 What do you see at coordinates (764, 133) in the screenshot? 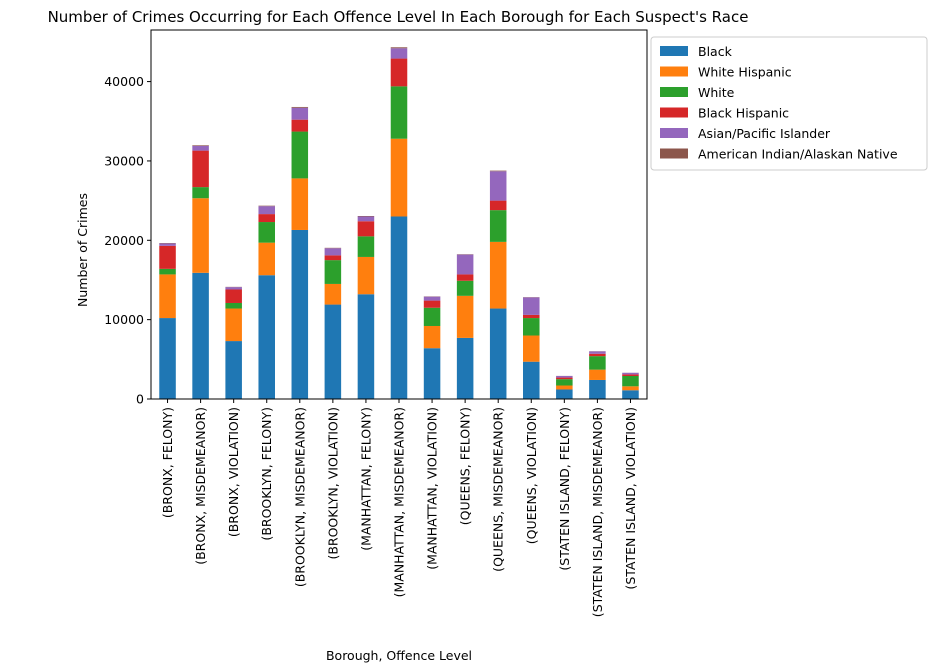
I see `legend-label: Asian/Pacific Islander` at bounding box center [764, 133].